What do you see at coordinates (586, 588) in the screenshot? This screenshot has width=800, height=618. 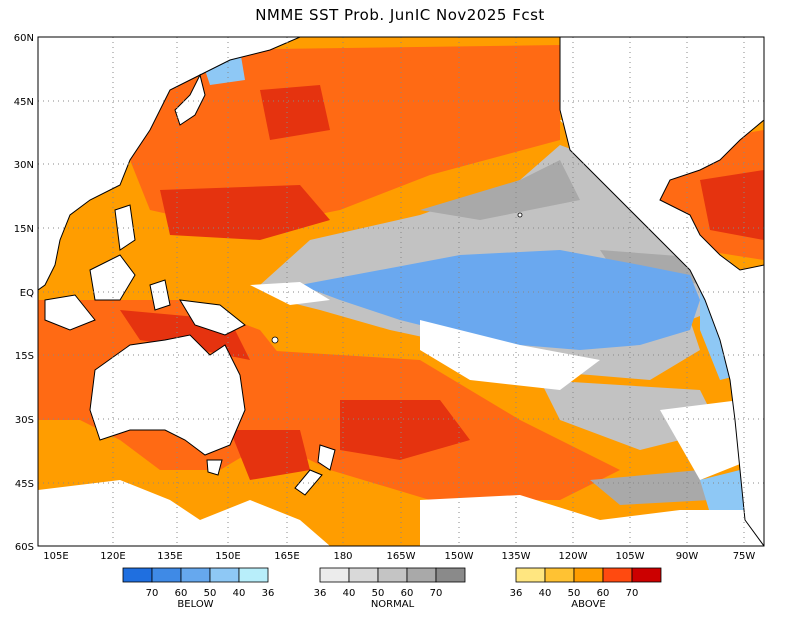 I see `legend-above: 36 40 50 60 70 ABOVE` at bounding box center [586, 588].